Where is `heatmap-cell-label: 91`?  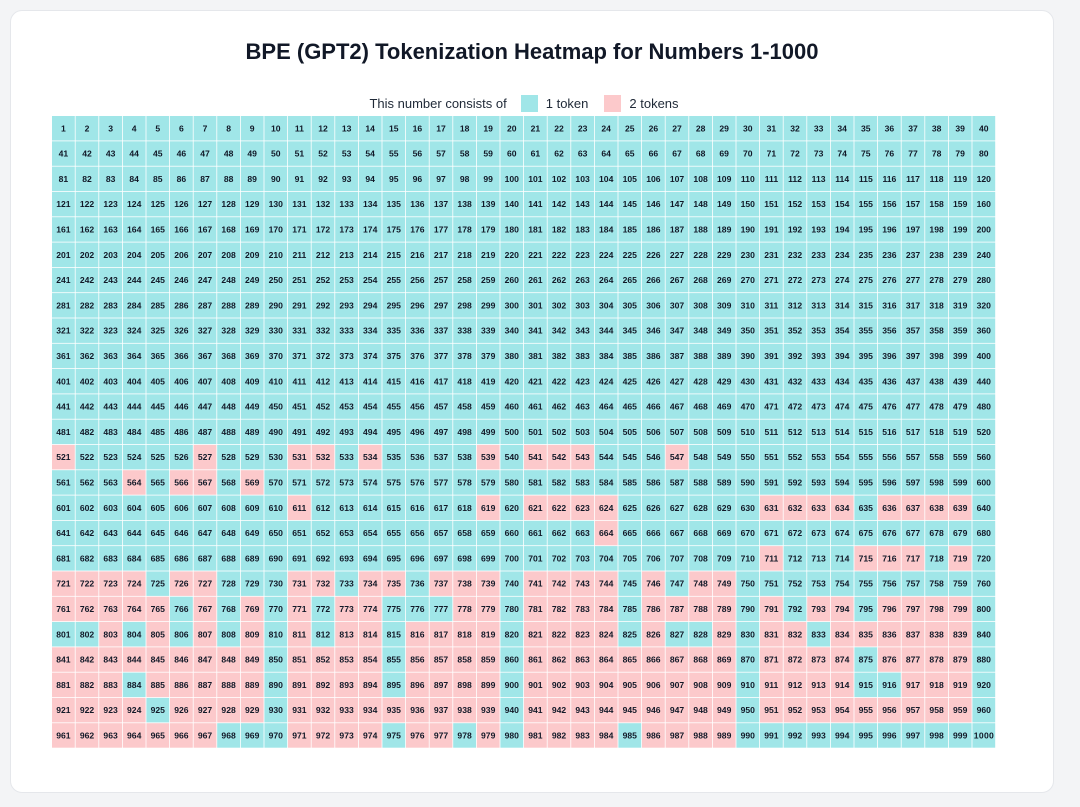
heatmap-cell-label: 91 is located at coordinates (300, 179).